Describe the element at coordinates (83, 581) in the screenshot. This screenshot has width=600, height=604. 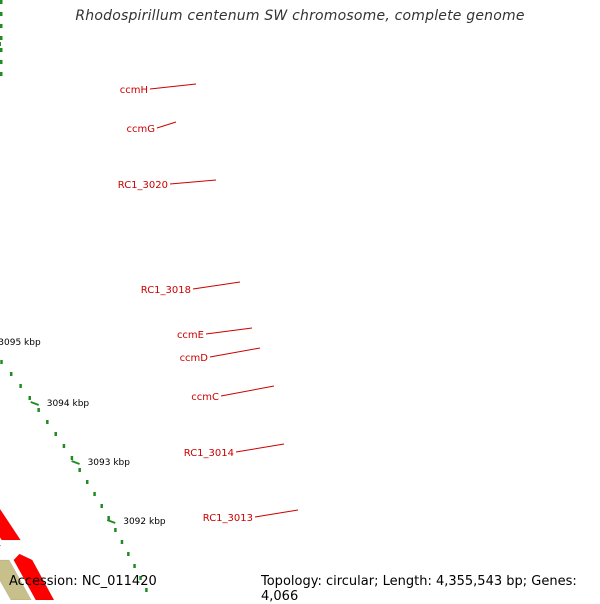
I see `accession-label: Accession: NC_011420` at that location.